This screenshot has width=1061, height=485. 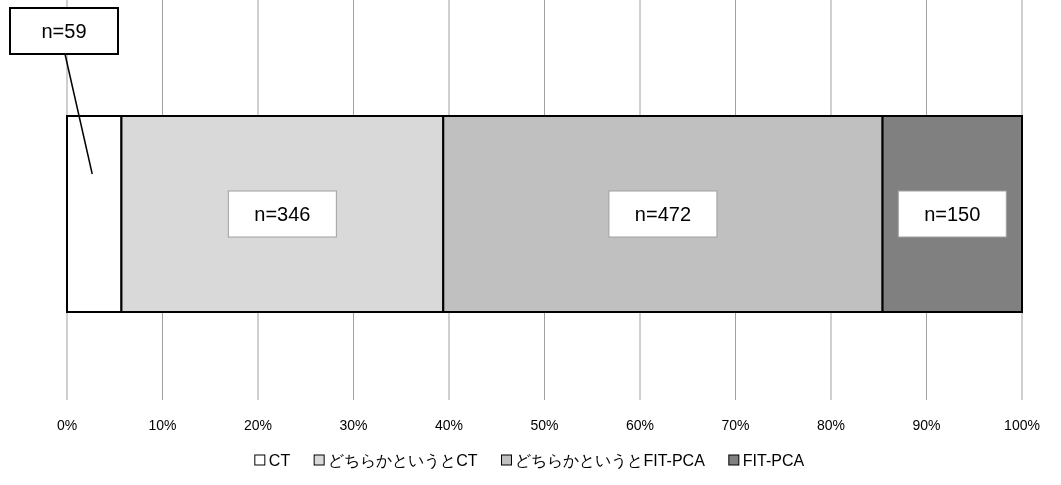 I want to click on annotation: n=346, so click(x=282, y=214).